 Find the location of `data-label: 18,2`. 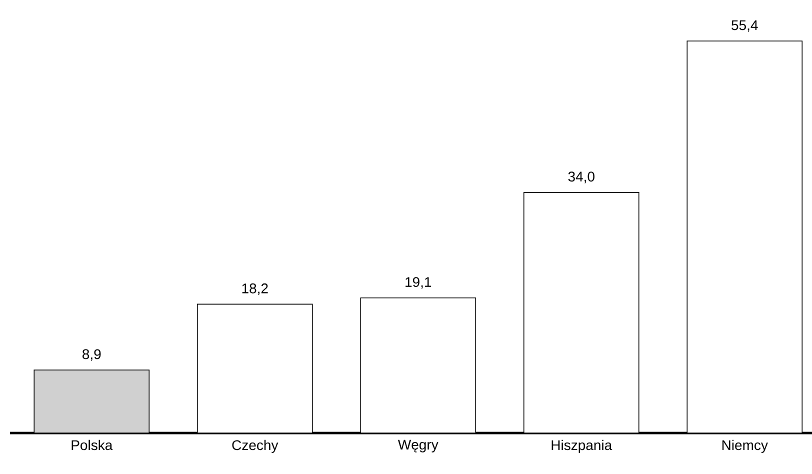

data-label: 18,2 is located at coordinates (255, 289).